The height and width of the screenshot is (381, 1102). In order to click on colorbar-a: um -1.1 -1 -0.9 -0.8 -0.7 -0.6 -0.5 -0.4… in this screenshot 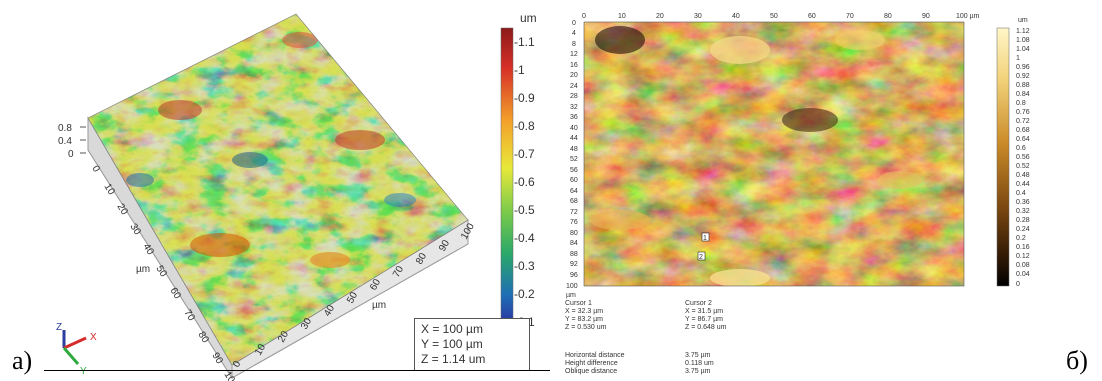, I will do `click(518, 190)`.